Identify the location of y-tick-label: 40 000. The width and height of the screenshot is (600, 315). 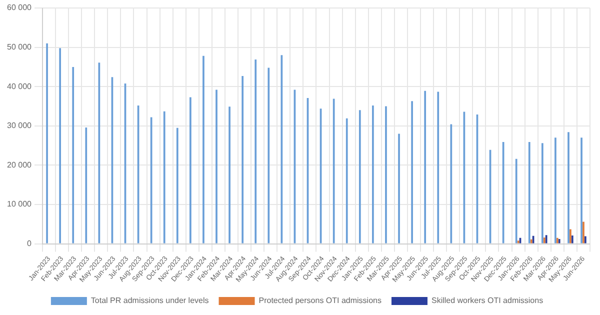
(19, 86).